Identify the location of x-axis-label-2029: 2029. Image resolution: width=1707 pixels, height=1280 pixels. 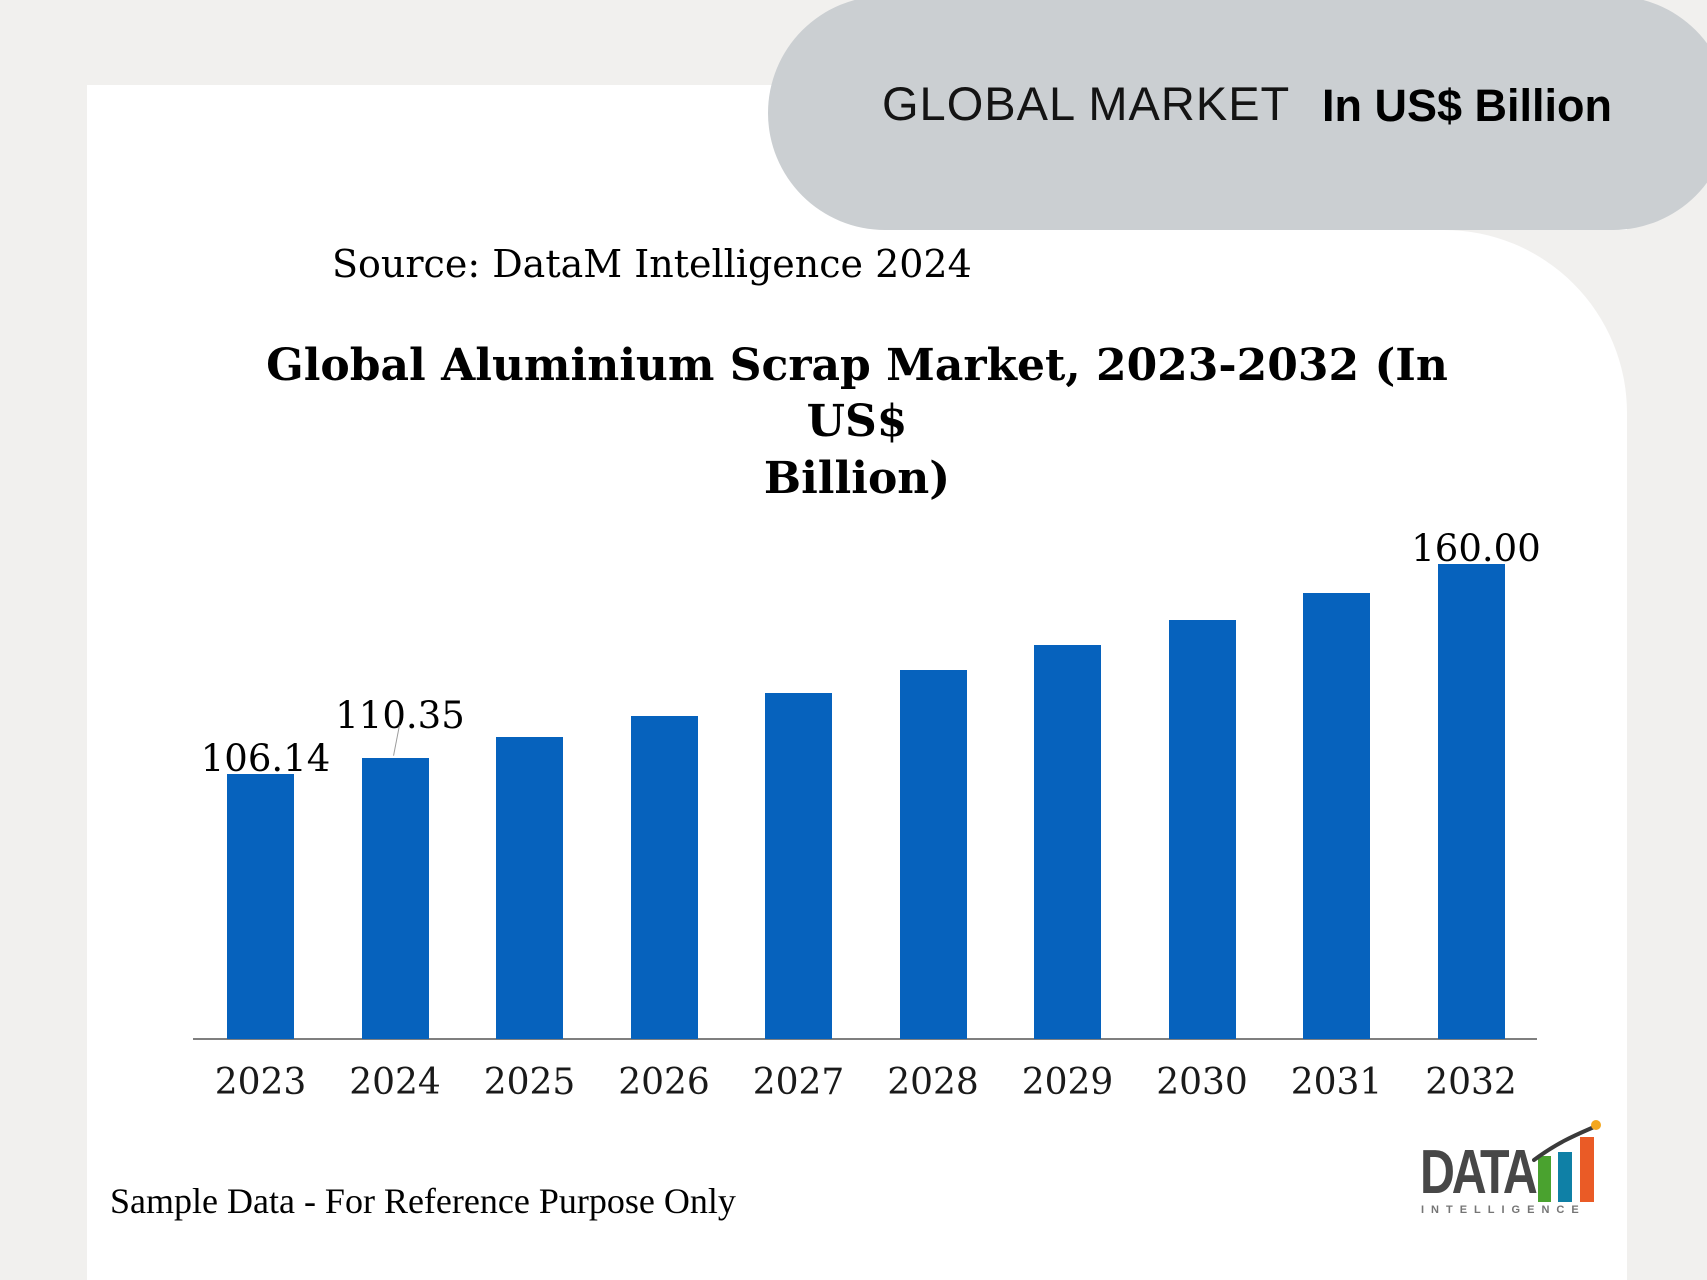
(1067, 1082).